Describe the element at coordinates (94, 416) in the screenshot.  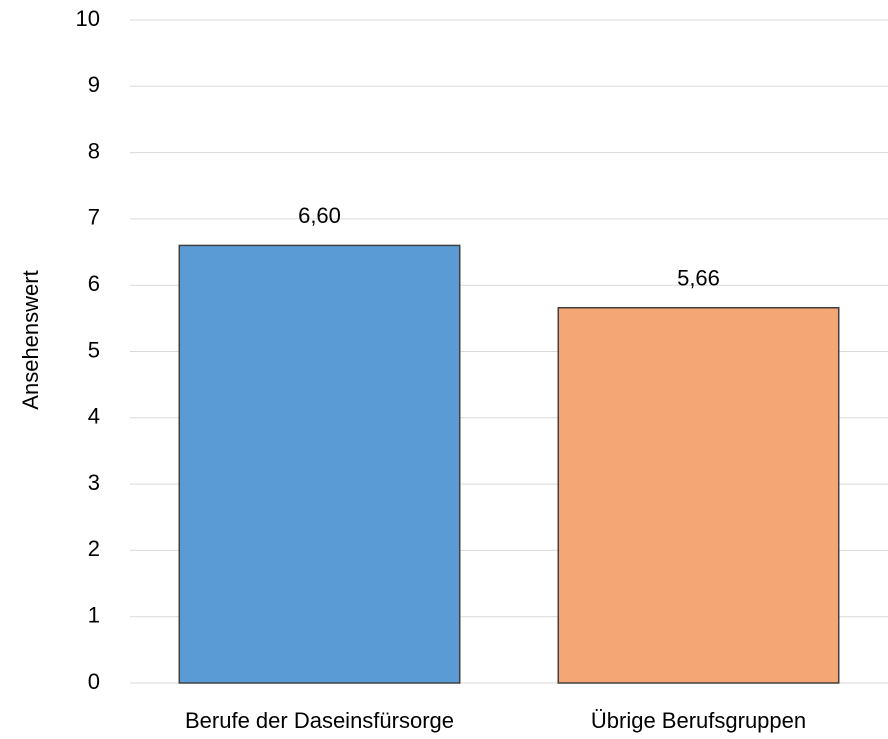
I see `y-tick-label: 4` at that location.